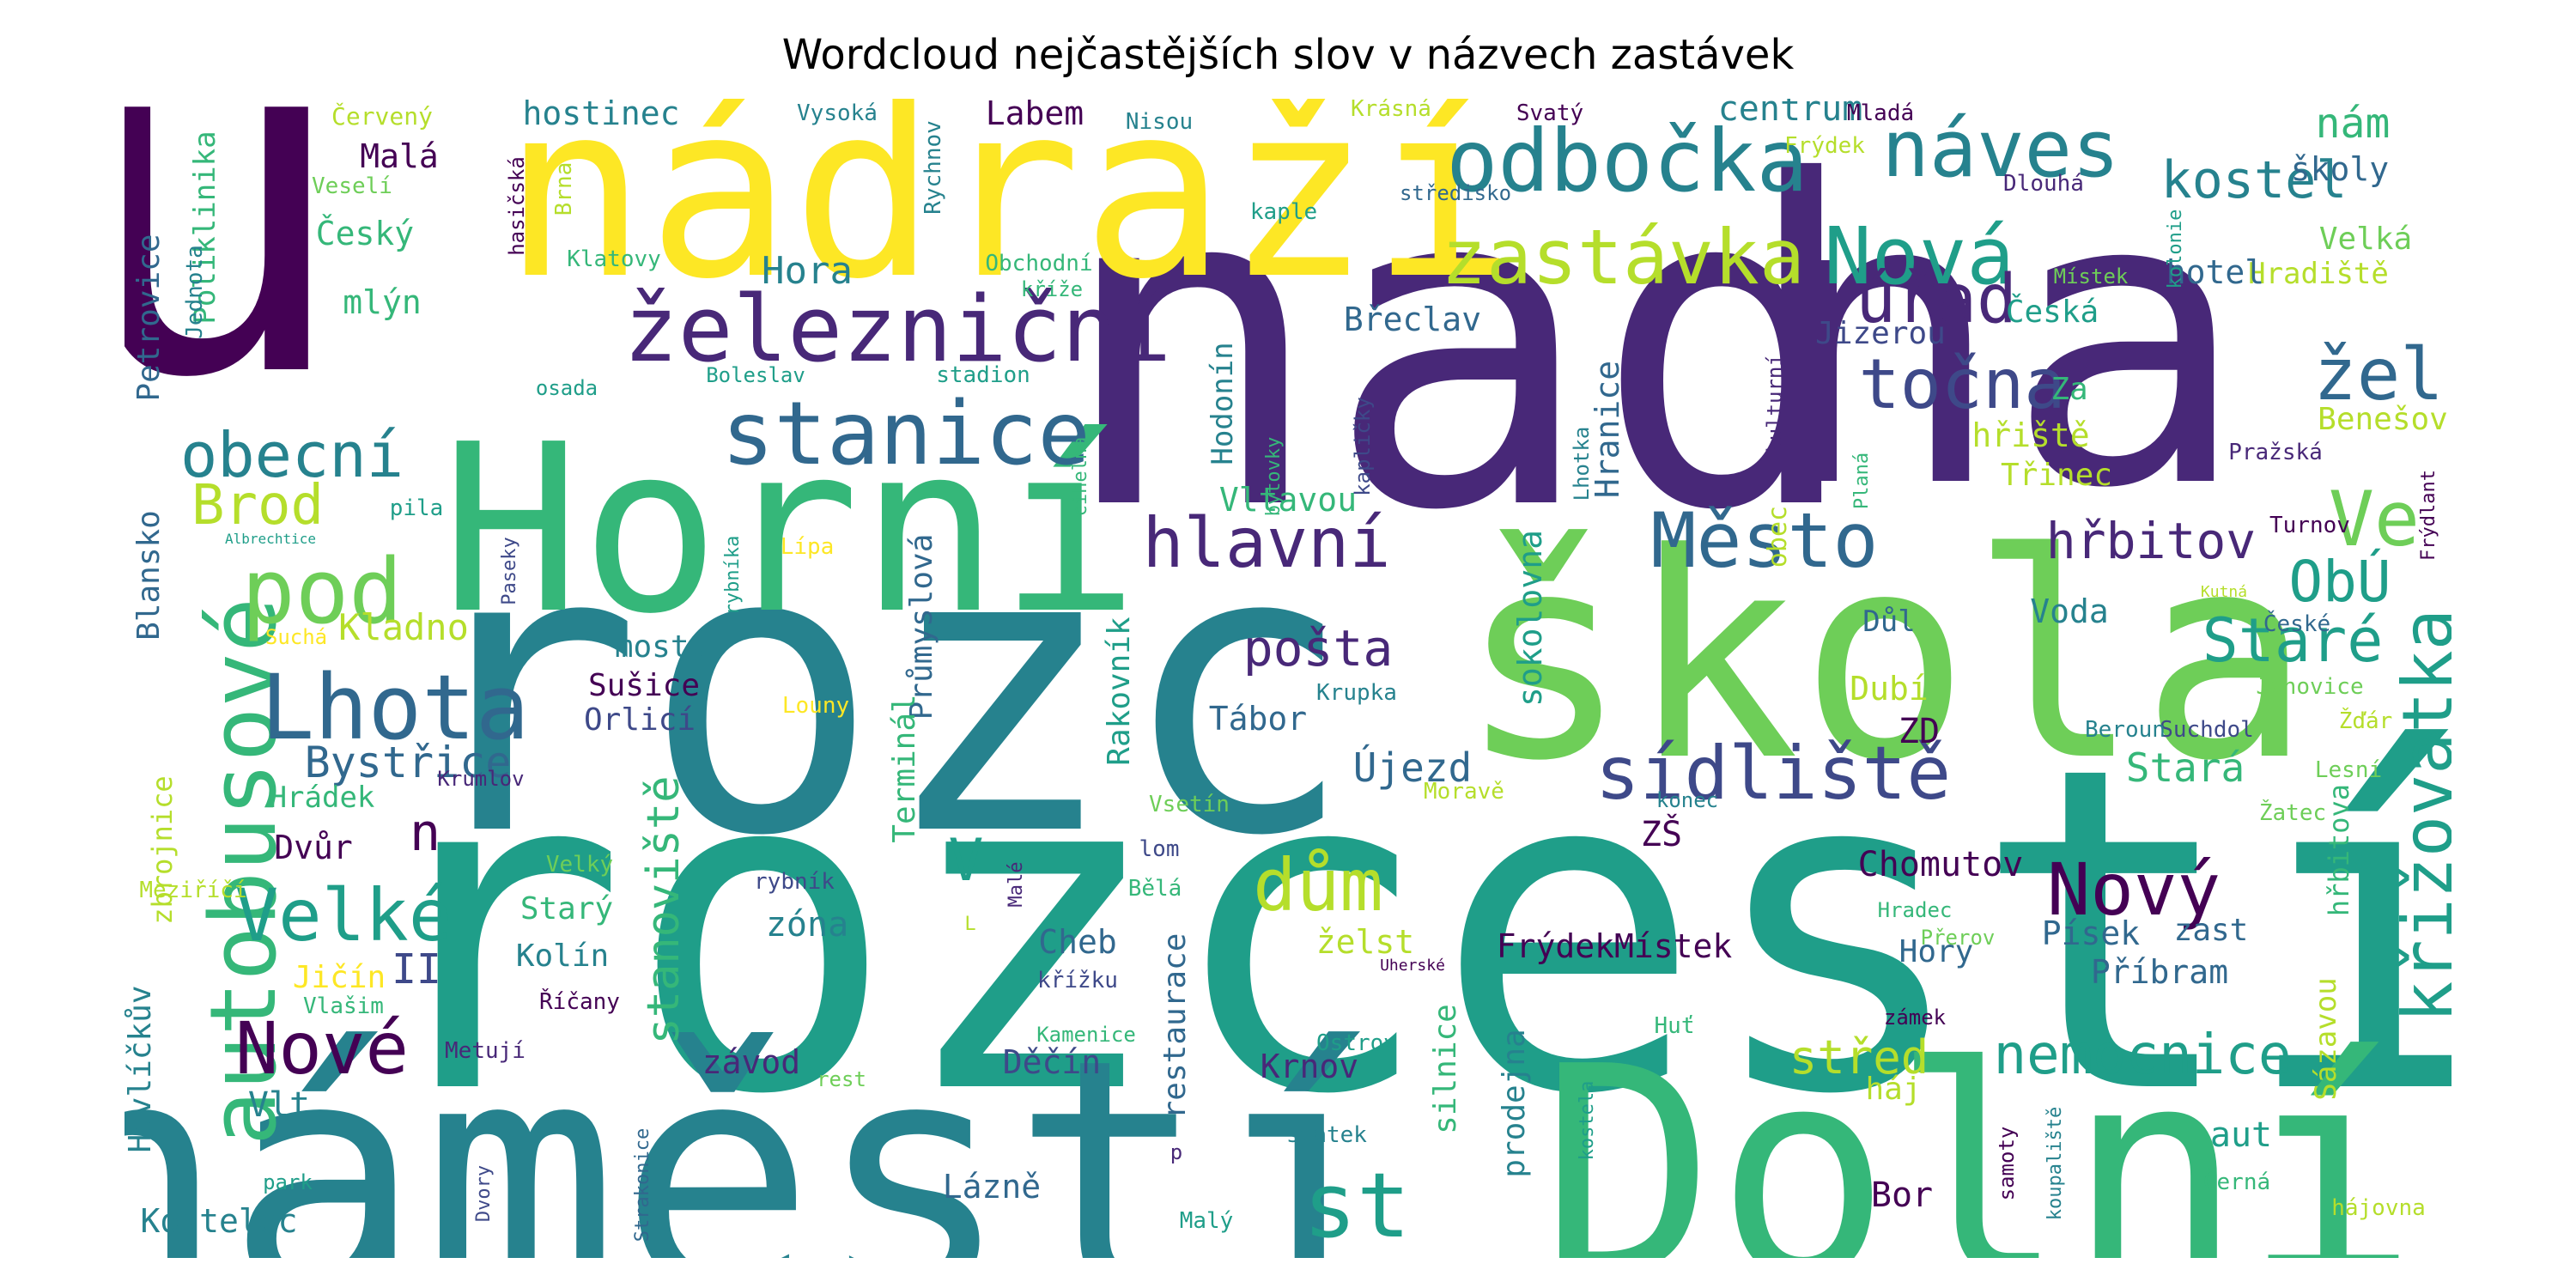  What do you see at coordinates (2309, 687) in the screenshot?
I see `cloud-word: Janovice` at bounding box center [2309, 687].